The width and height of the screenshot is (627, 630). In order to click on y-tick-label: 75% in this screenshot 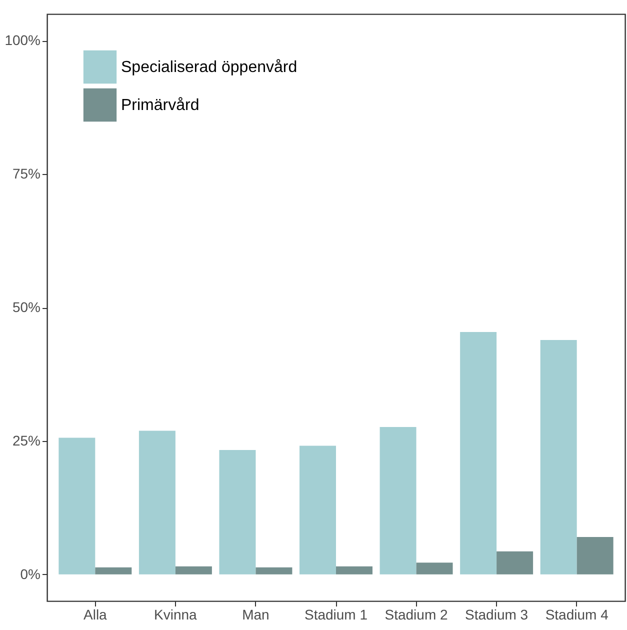, I will do `click(26, 174)`.